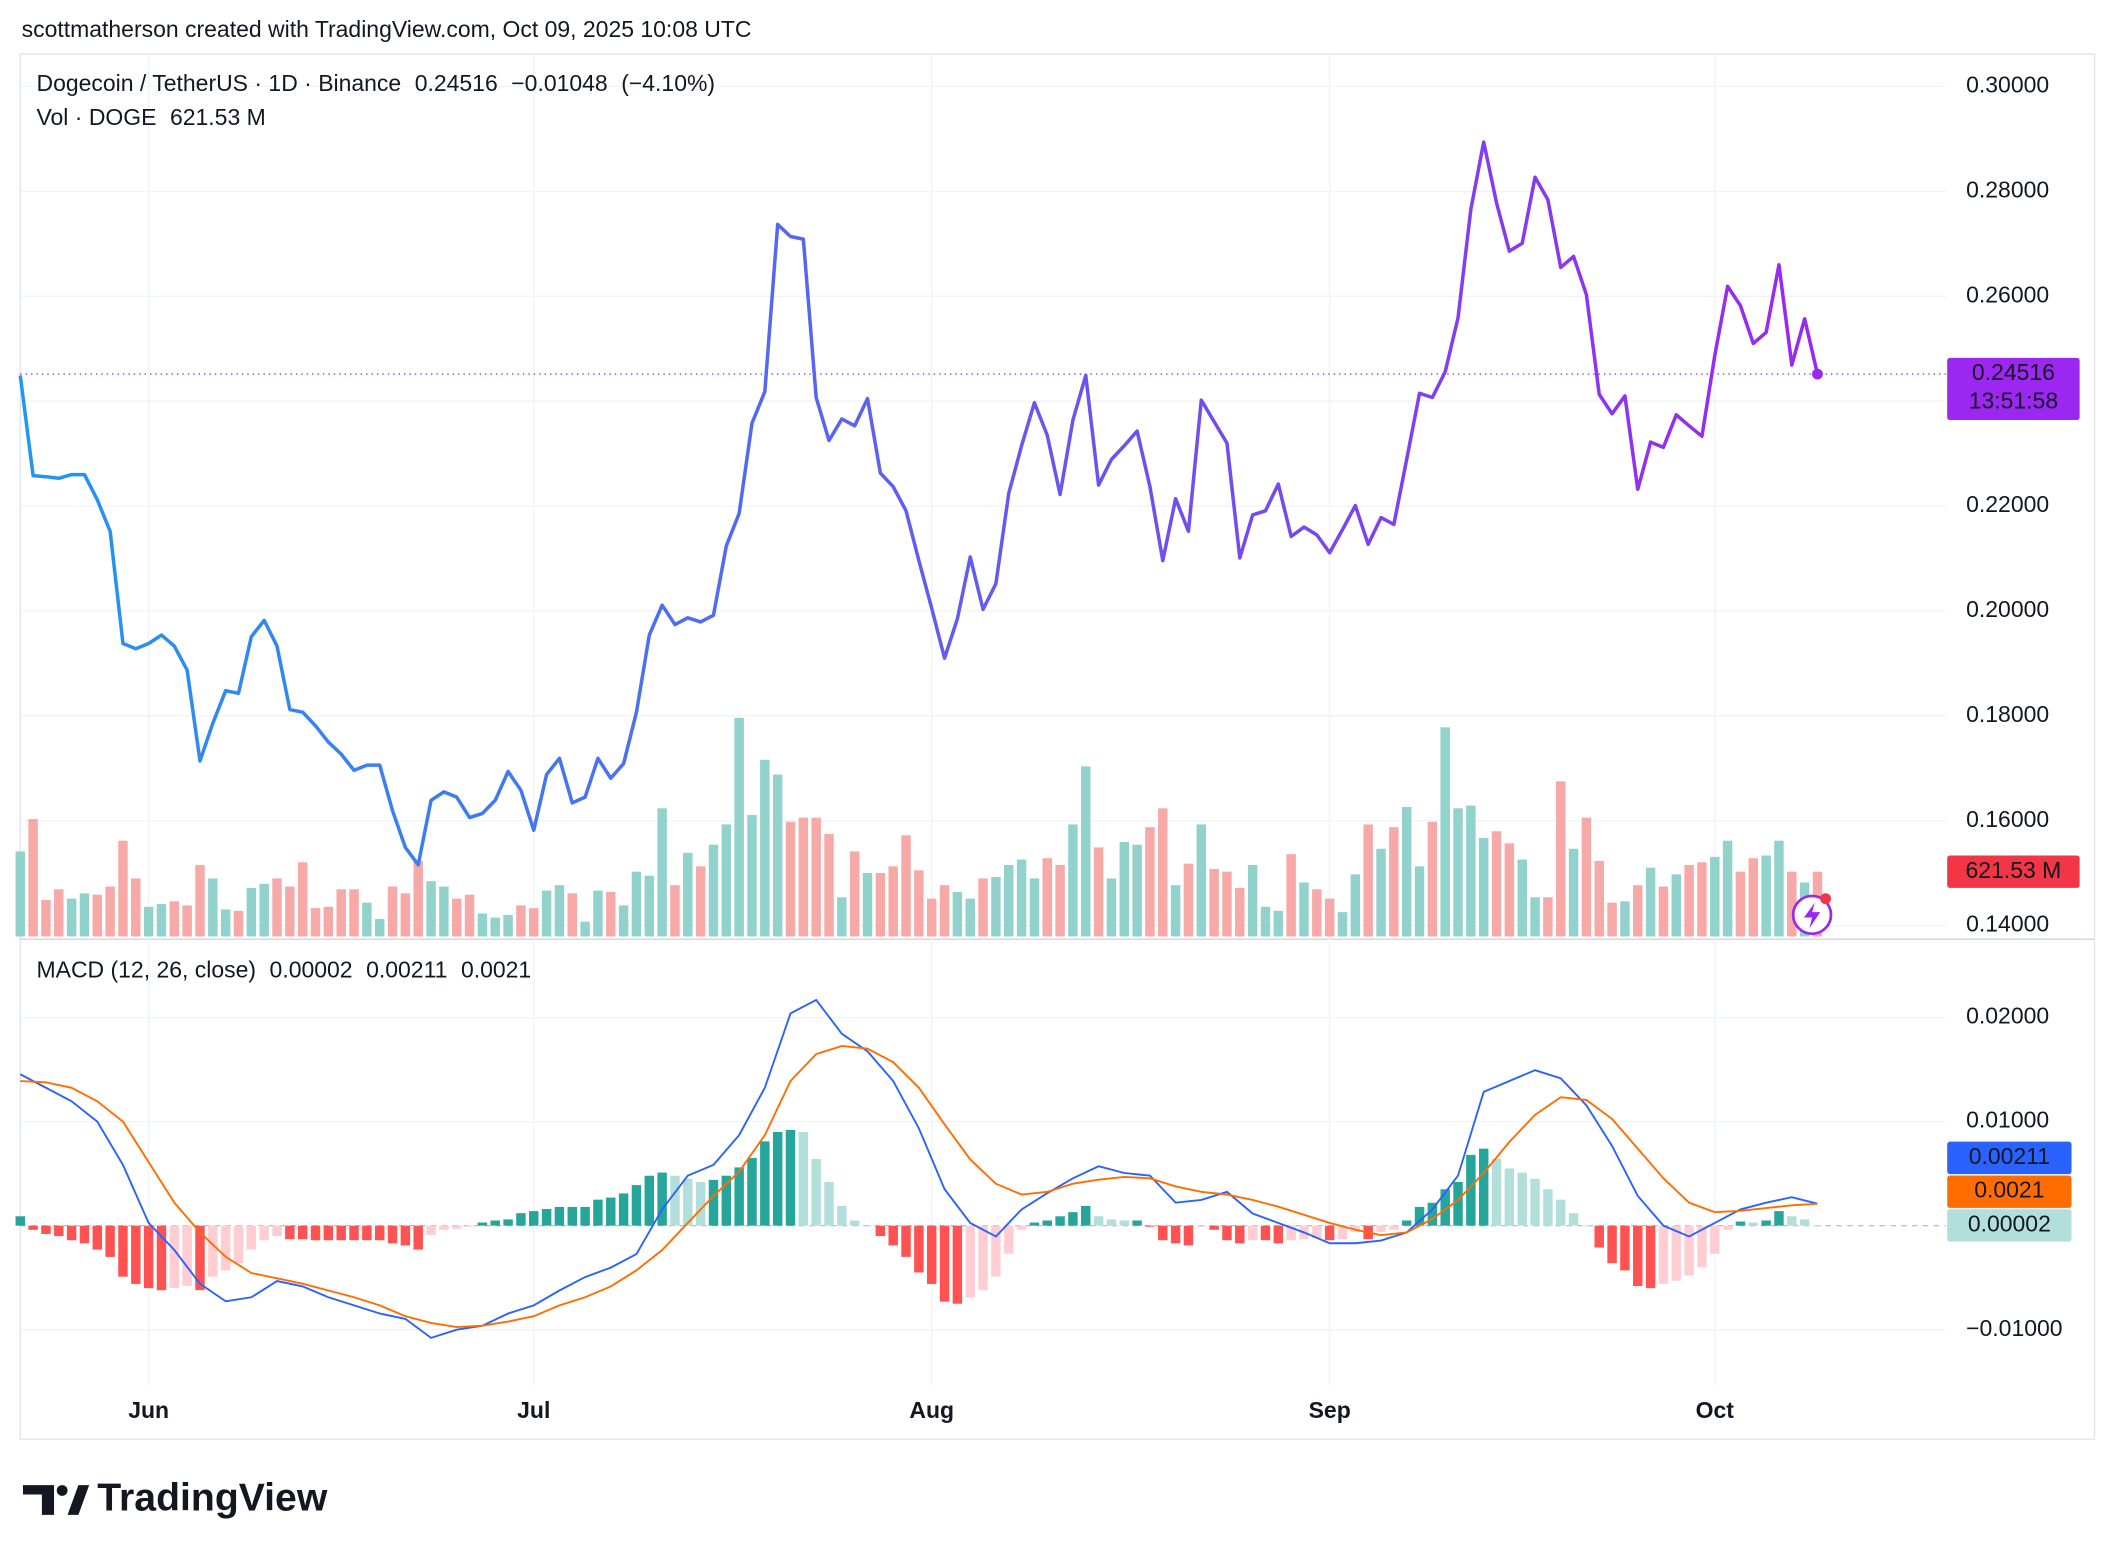  What do you see at coordinates (212, 1497) in the screenshot?
I see `logo-text: TradingView` at bounding box center [212, 1497].